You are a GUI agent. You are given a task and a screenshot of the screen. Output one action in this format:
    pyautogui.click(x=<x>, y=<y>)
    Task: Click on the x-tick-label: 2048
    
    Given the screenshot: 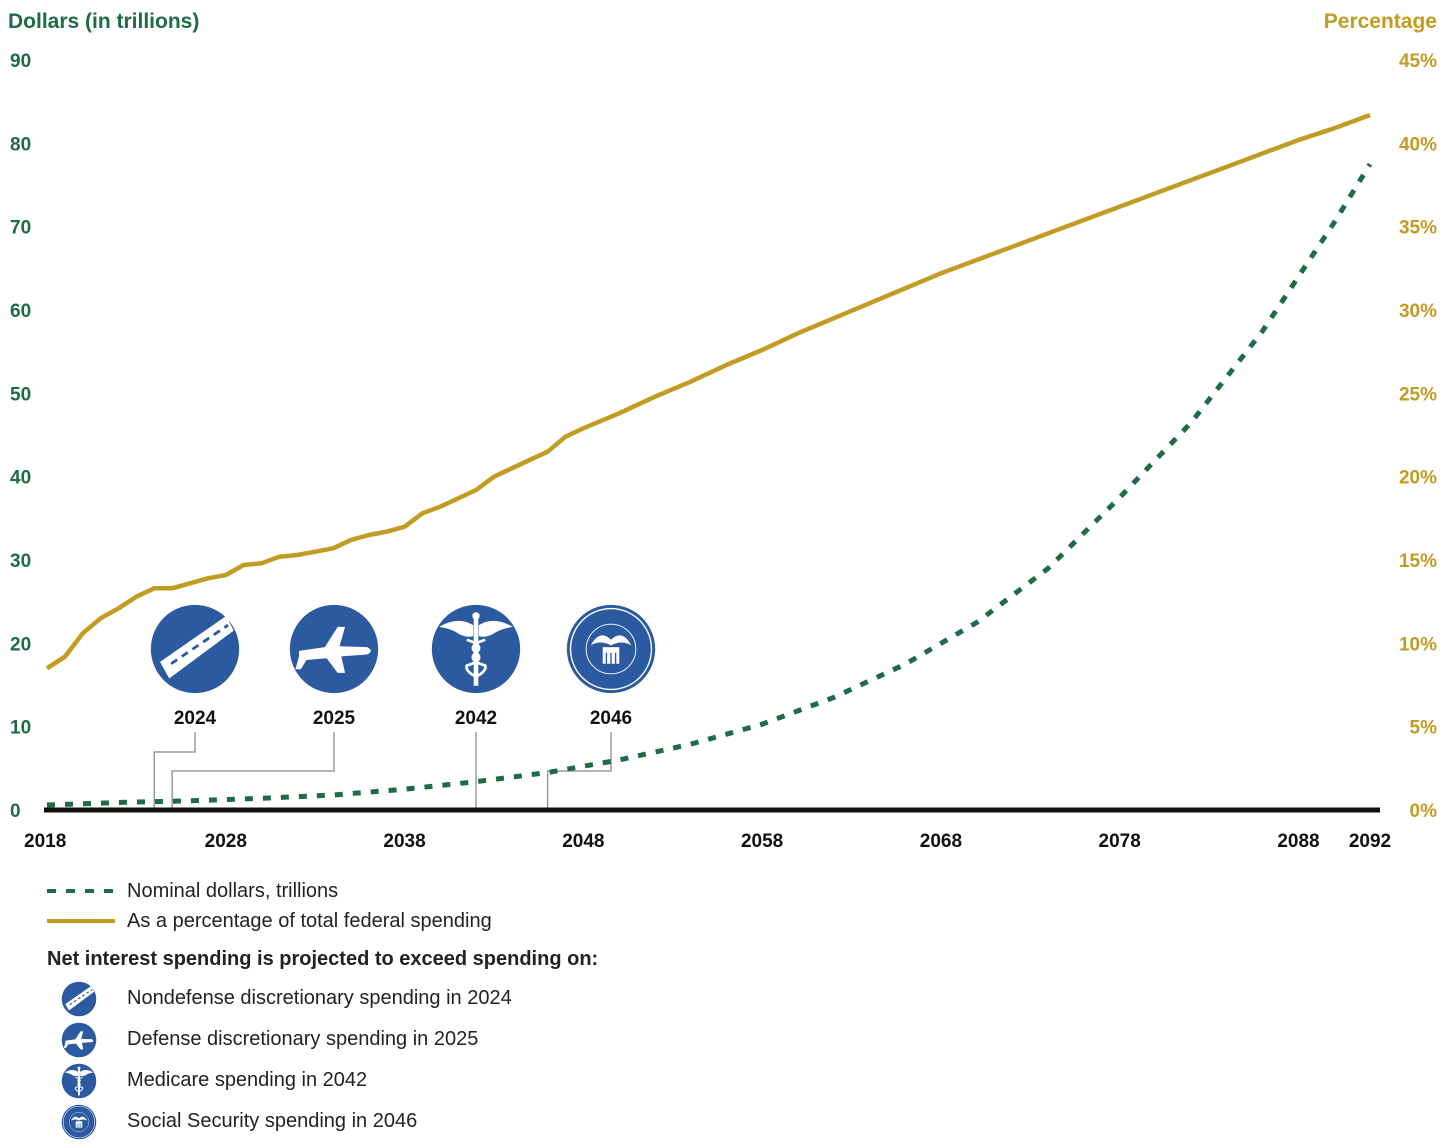 What is the action you would take?
    pyautogui.click(x=583, y=841)
    